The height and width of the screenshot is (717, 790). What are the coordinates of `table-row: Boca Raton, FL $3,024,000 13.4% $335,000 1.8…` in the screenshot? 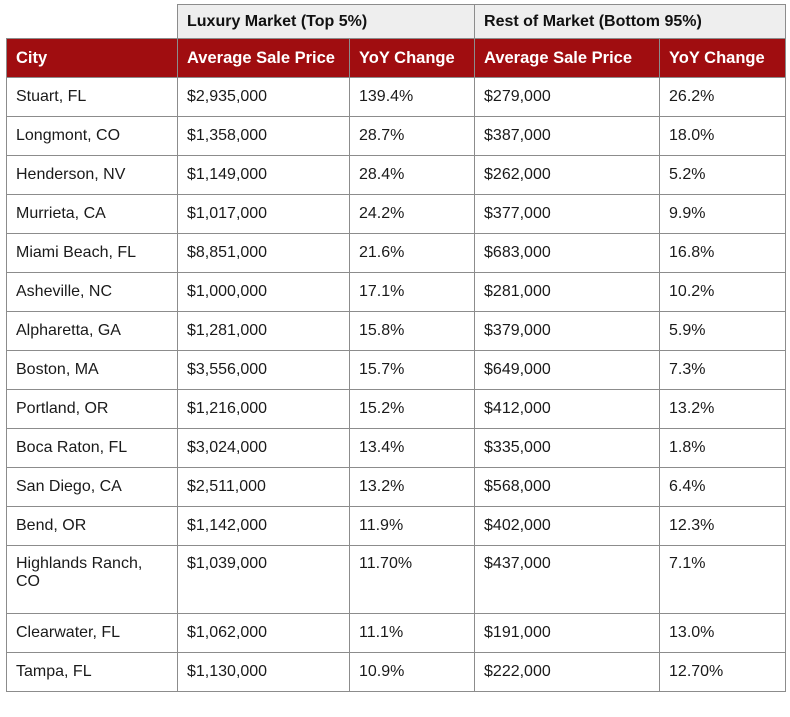 It's located at (396, 448).